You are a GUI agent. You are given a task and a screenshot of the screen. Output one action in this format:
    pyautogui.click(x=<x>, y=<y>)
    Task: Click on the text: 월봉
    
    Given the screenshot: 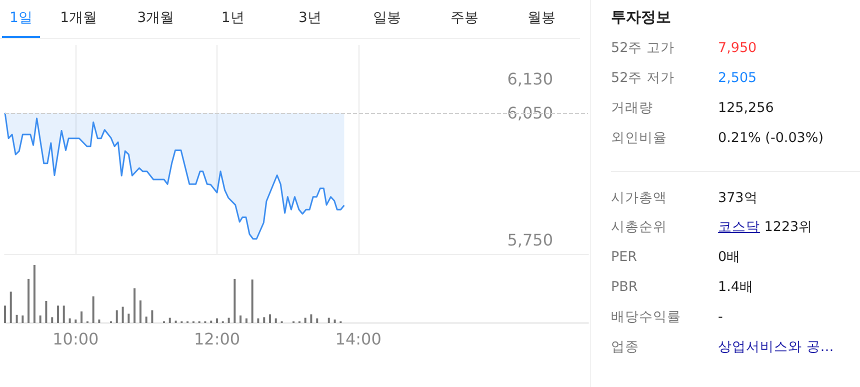 What is the action you would take?
    pyautogui.click(x=541, y=18)
    